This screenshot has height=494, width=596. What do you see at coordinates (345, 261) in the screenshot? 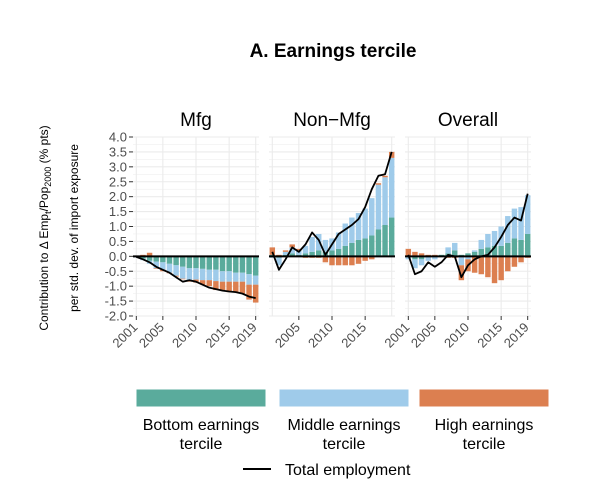
I see `bar-high-2012` at bounding box center [345, 261].